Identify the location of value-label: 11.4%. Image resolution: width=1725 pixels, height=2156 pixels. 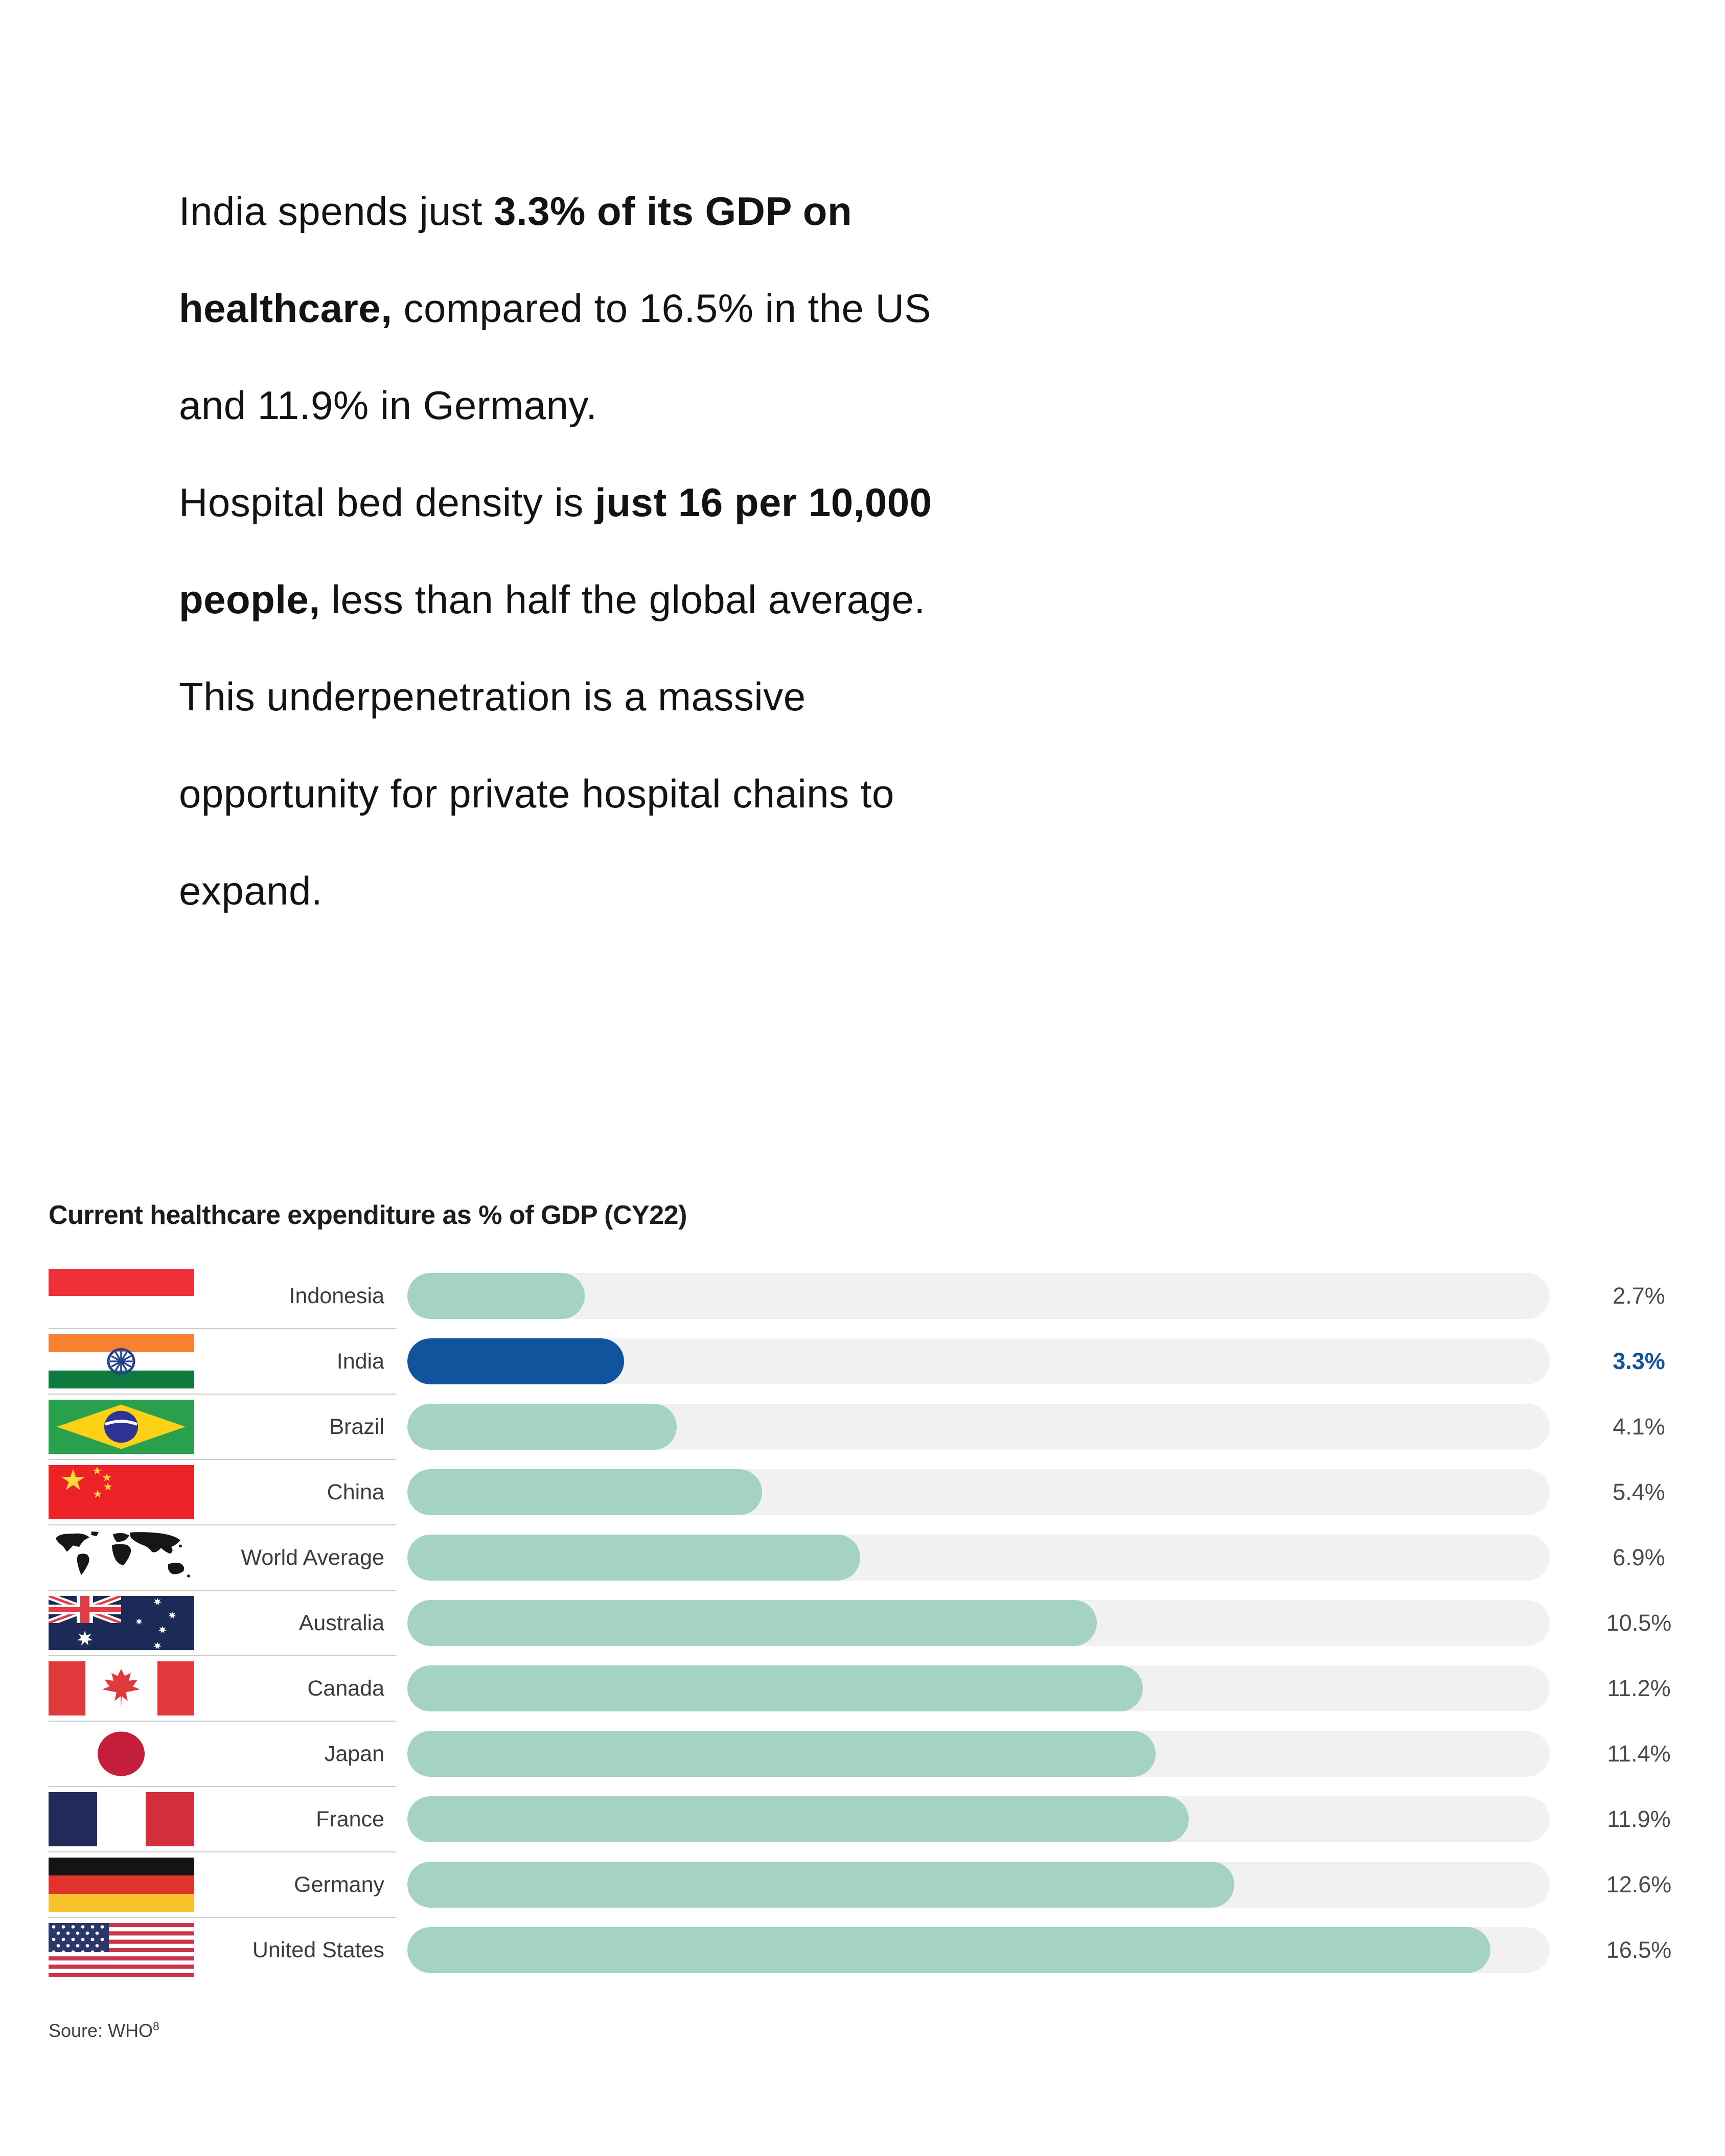
(1639, 1754).